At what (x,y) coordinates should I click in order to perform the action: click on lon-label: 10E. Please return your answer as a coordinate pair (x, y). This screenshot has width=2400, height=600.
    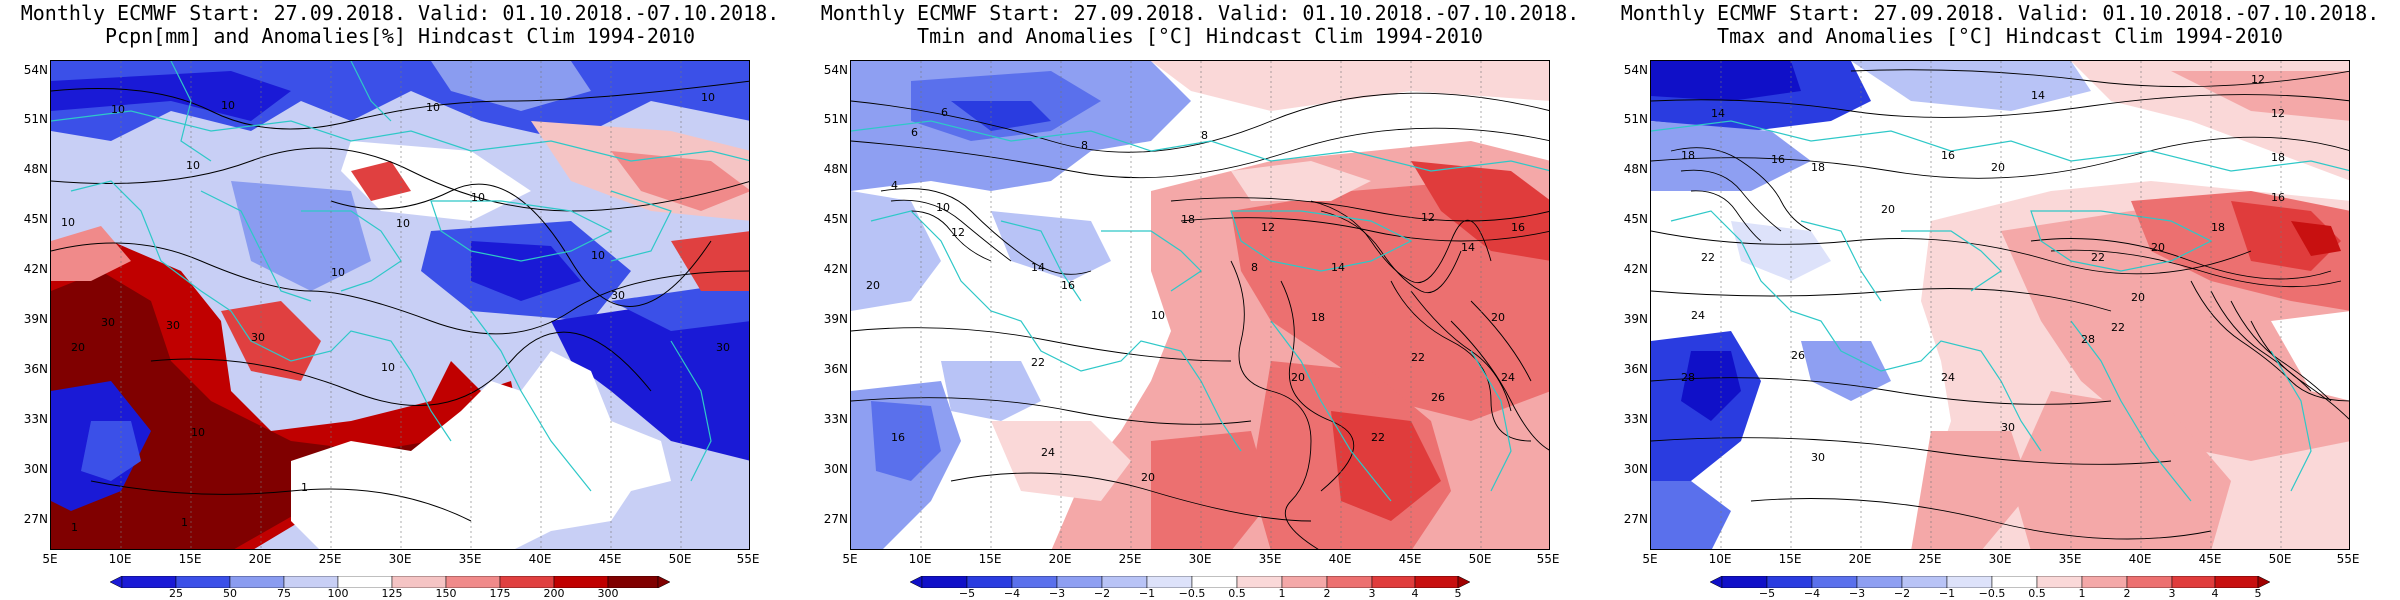
    Looking at the image, I should click on (120, 559).